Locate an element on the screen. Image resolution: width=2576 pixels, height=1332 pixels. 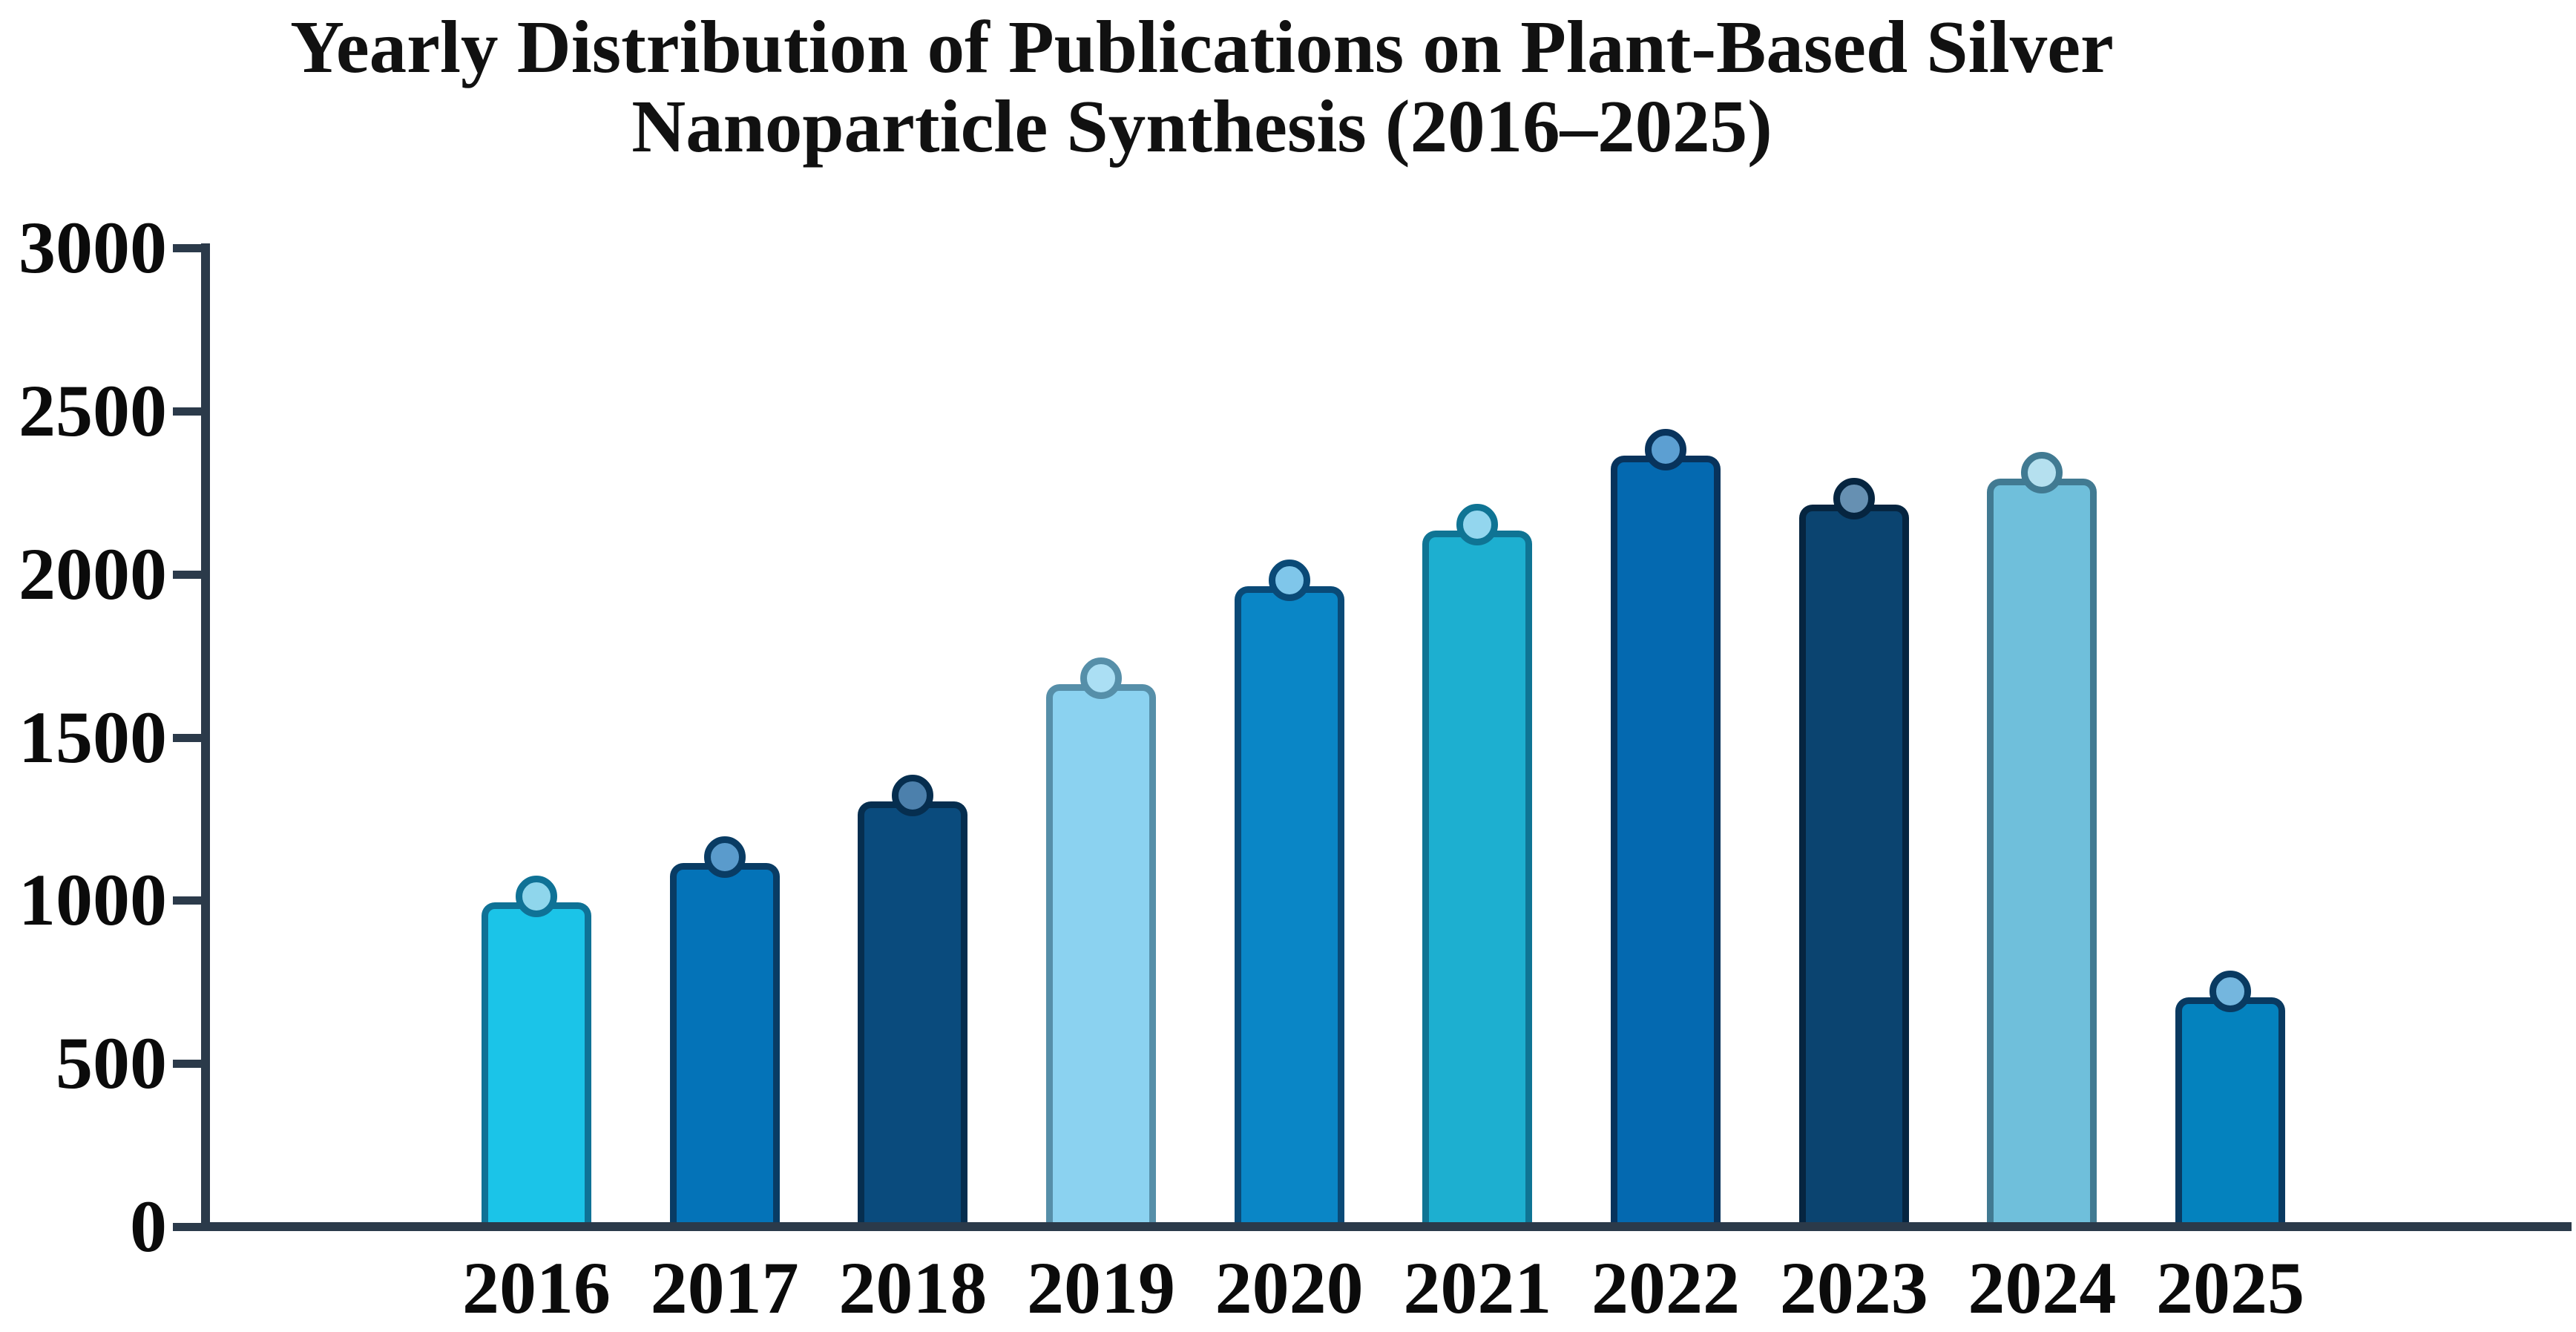
bar-2022 is located at coordinates (1666, 842).